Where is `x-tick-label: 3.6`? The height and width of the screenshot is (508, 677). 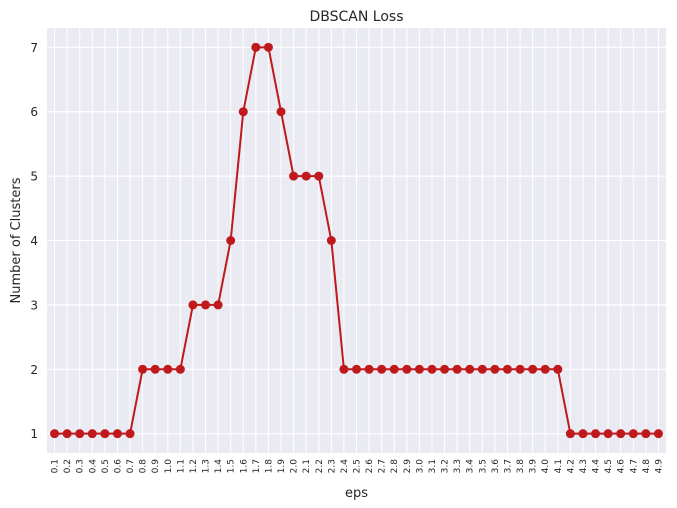
x-tick-label: 3.6 is located at coordinates (496, 466).